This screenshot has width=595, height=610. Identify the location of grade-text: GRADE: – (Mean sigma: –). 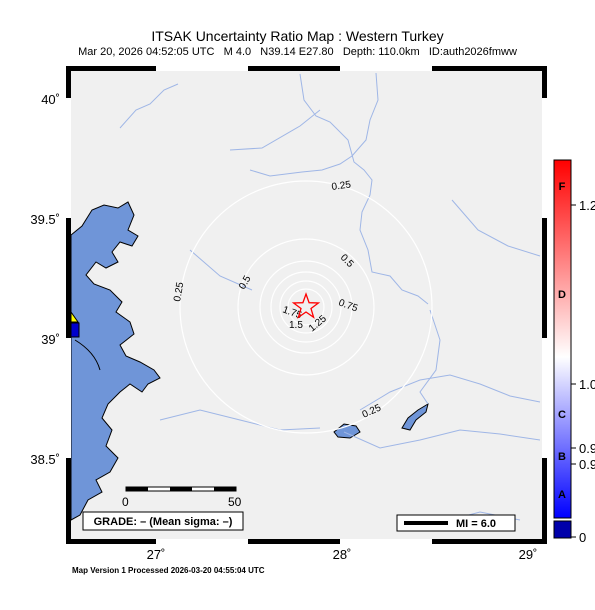
(163, 522).